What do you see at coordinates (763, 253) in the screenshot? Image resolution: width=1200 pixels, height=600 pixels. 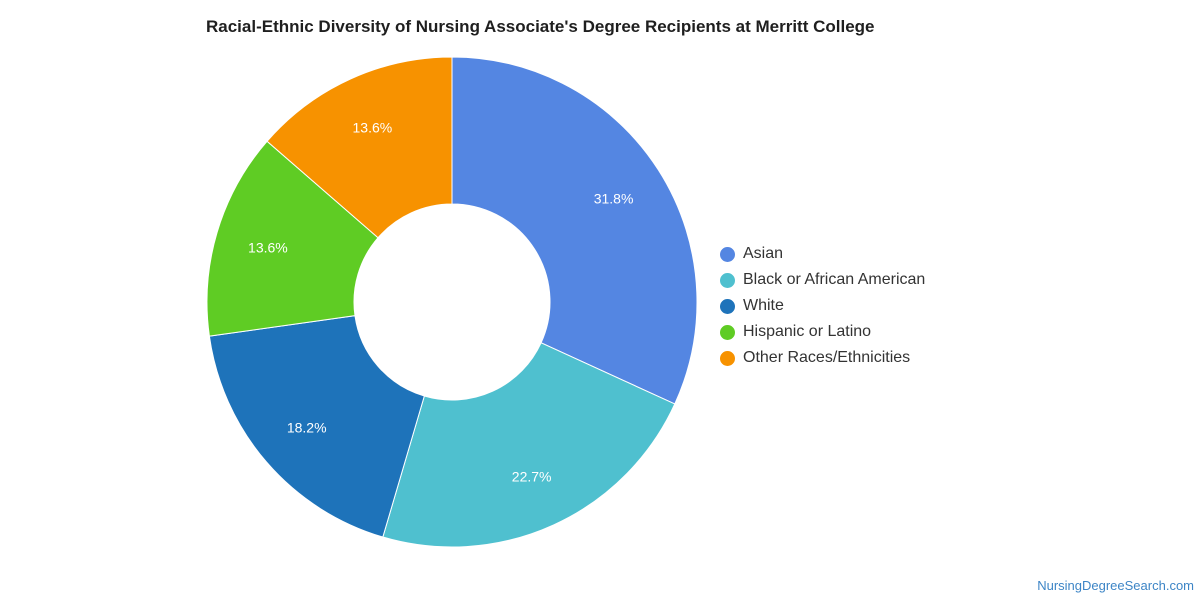 I see `legend-label: Asian` at bounding box center [763, 253].